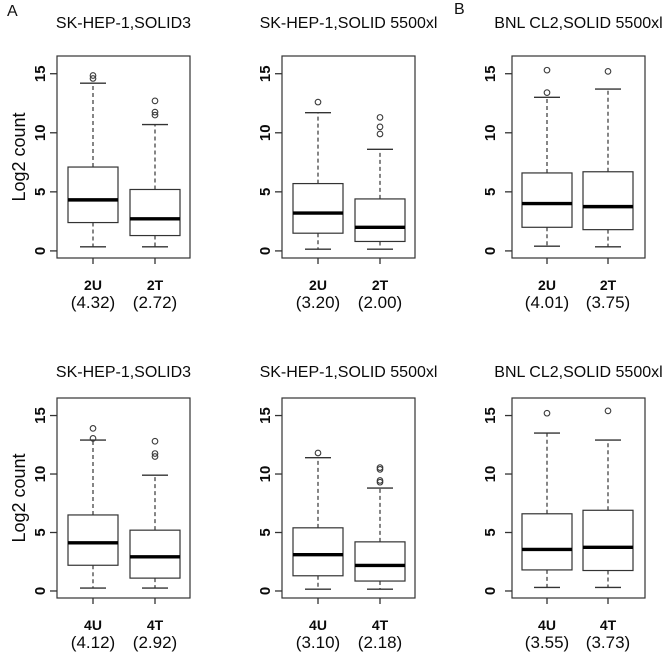 The width and height of the screenshot is (668, 656). Describe the element at coordinates (155, 302) in the screenshot. I see `x-median-value-label: (2.72)` at that location.